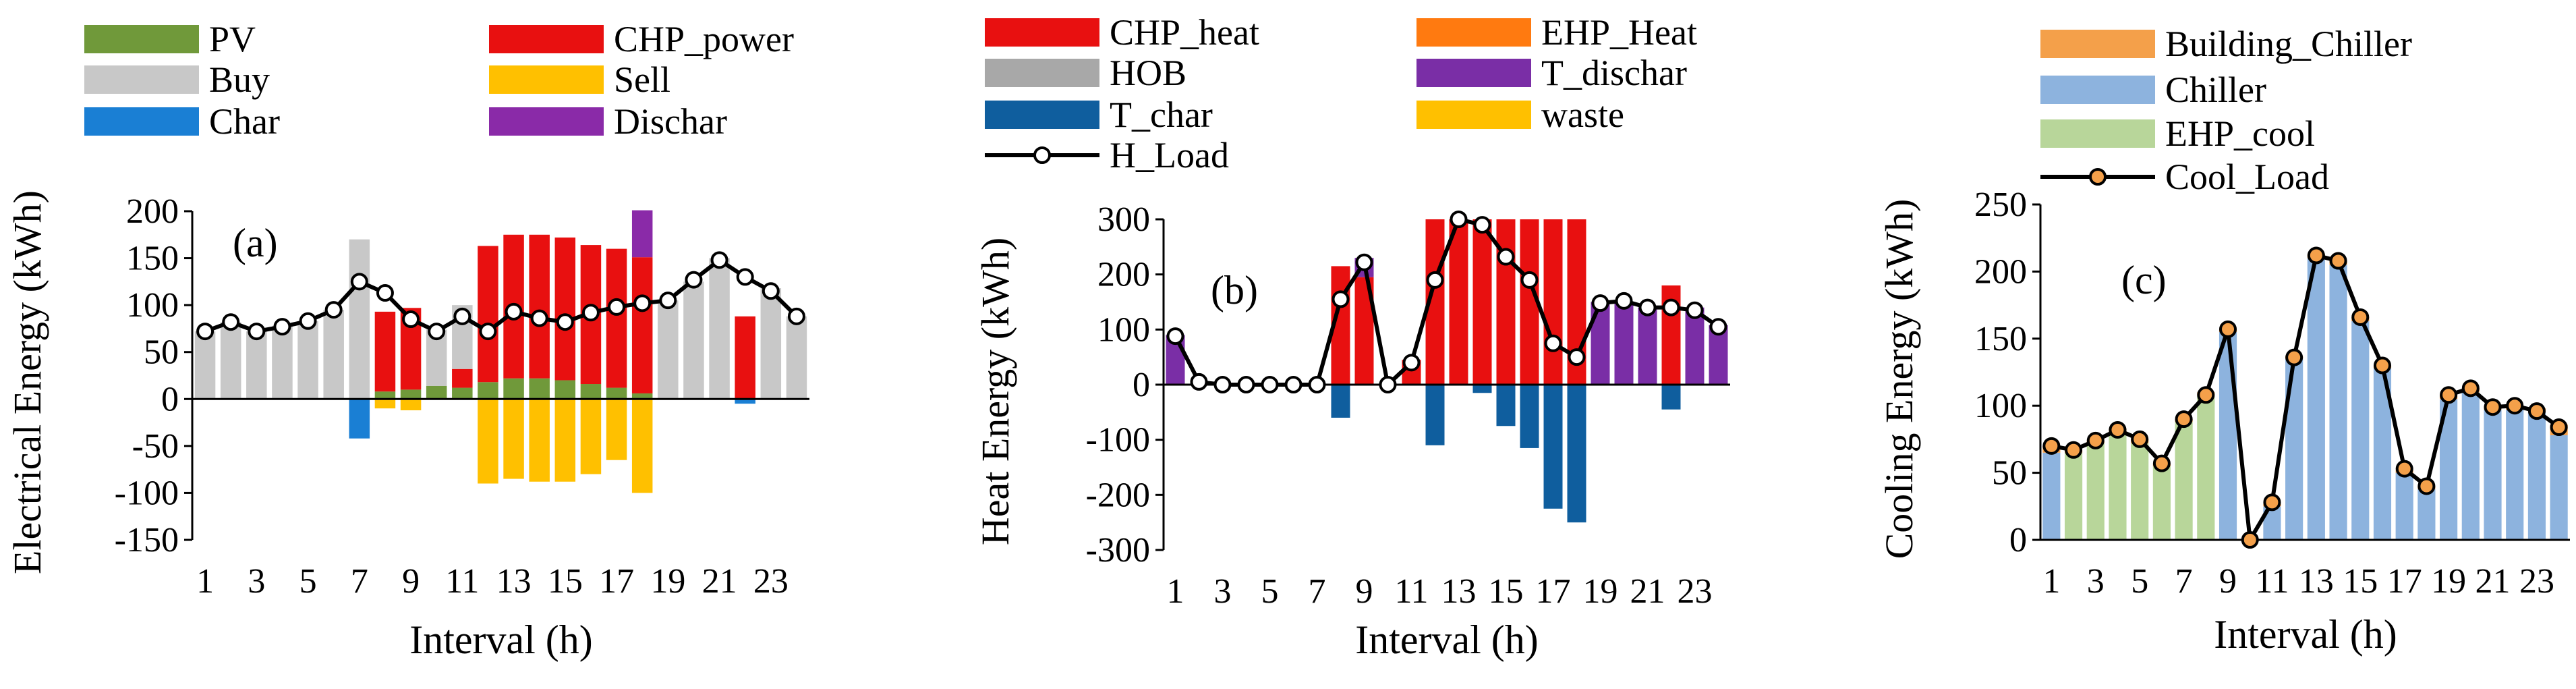  I want to click on y-tick-label: 250, so click(2000, 205).